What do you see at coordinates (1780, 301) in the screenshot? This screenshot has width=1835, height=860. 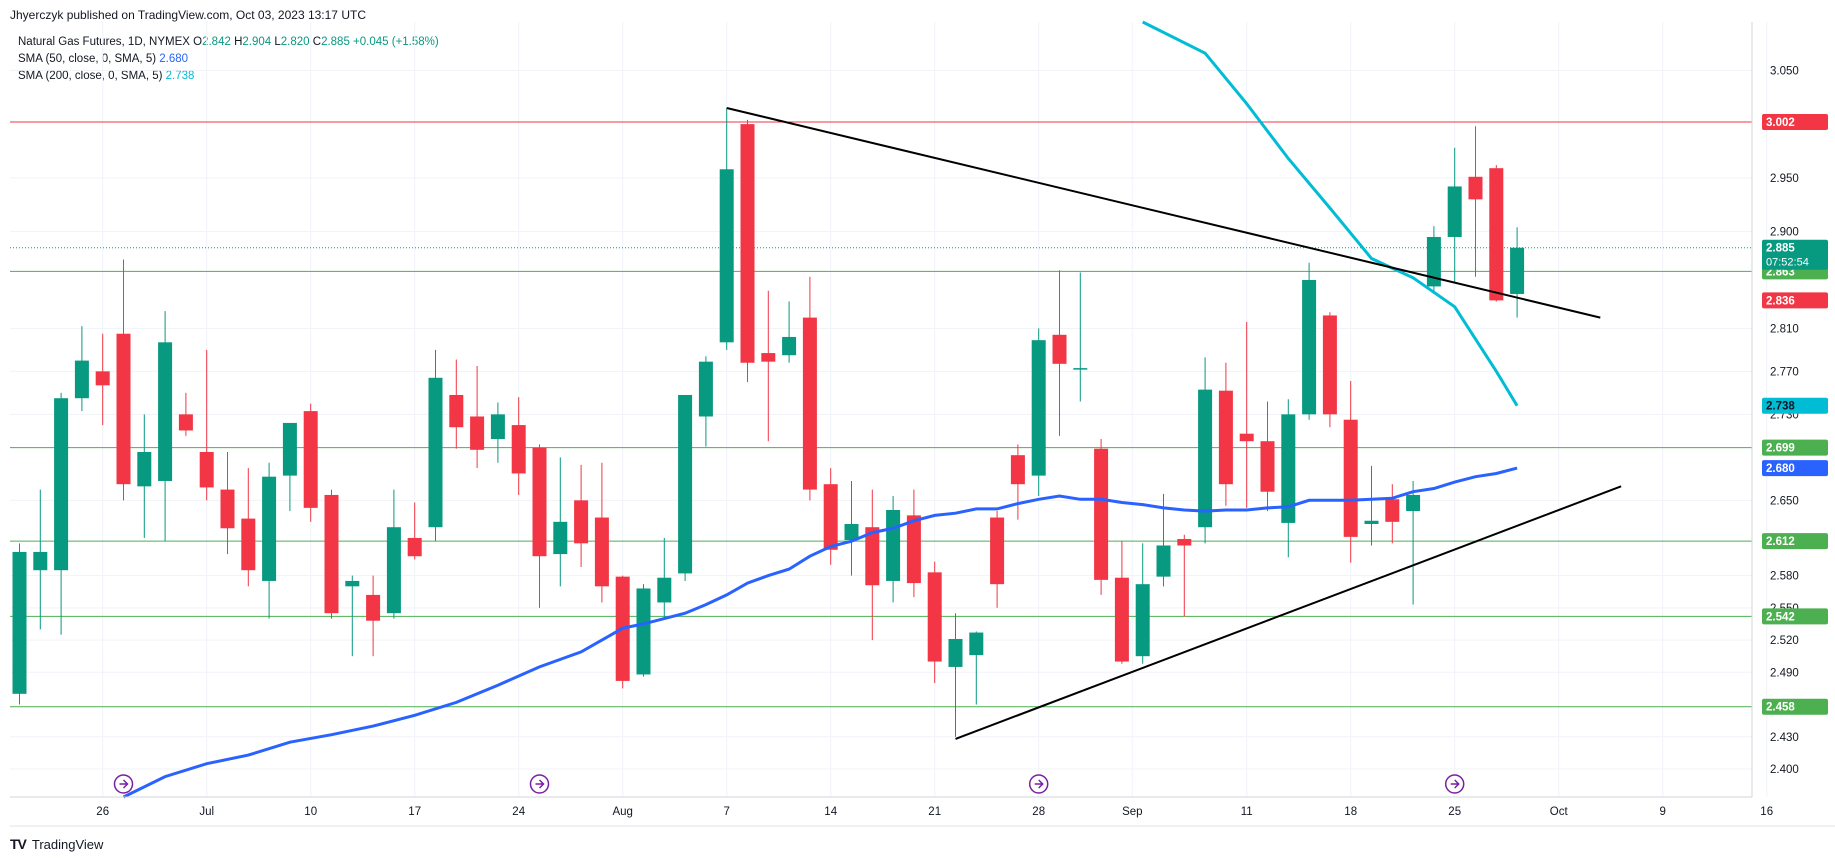 I see `price-badge-label: 2.836` at bounding box center [1780, 301].